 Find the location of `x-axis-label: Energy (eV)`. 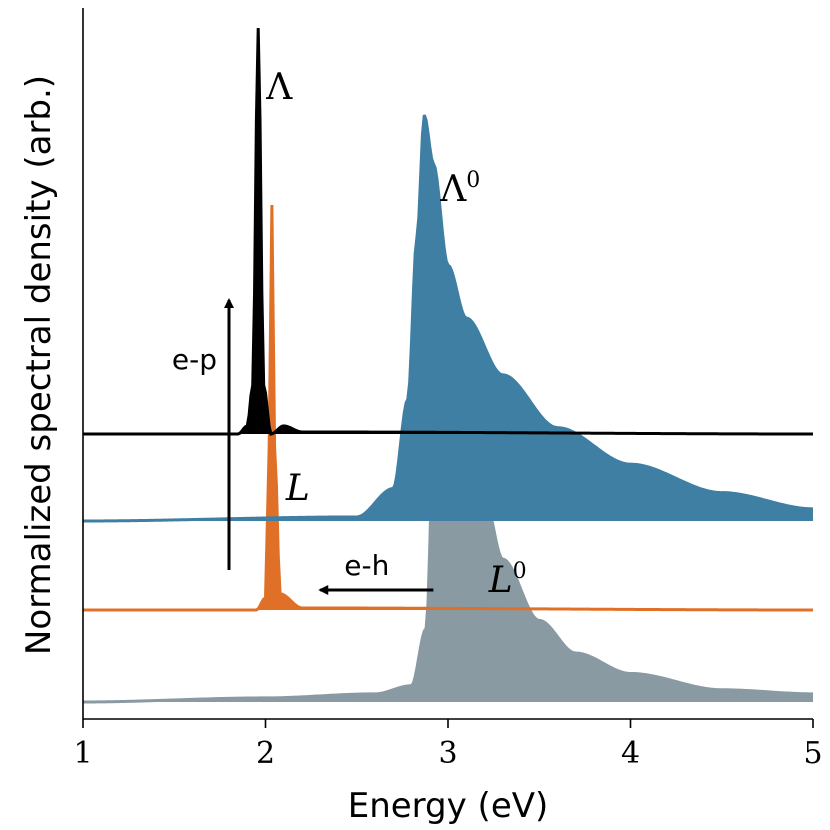

x-axis-label: Energy (eV) is located at coordinates (448, 806).